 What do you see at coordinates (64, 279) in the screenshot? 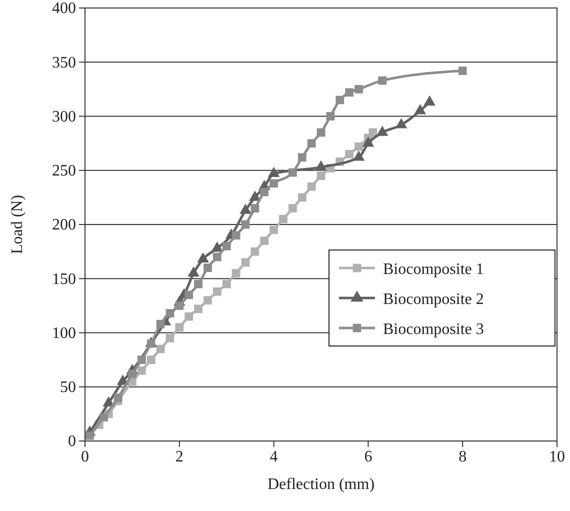
I see `y-tick-label: 150` at bounding box center [64, 279].